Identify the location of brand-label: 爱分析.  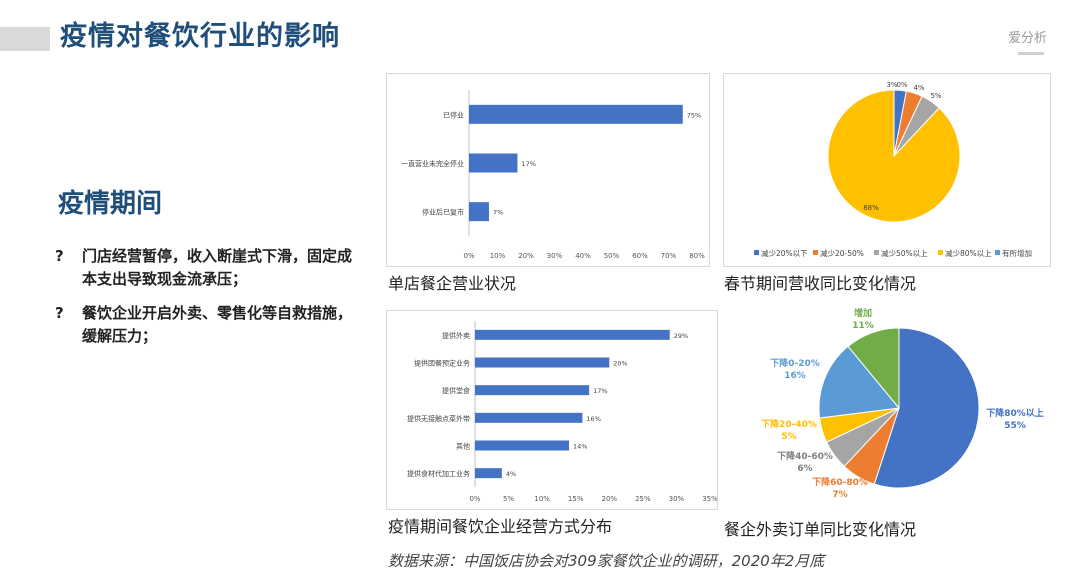
(1028, 38).